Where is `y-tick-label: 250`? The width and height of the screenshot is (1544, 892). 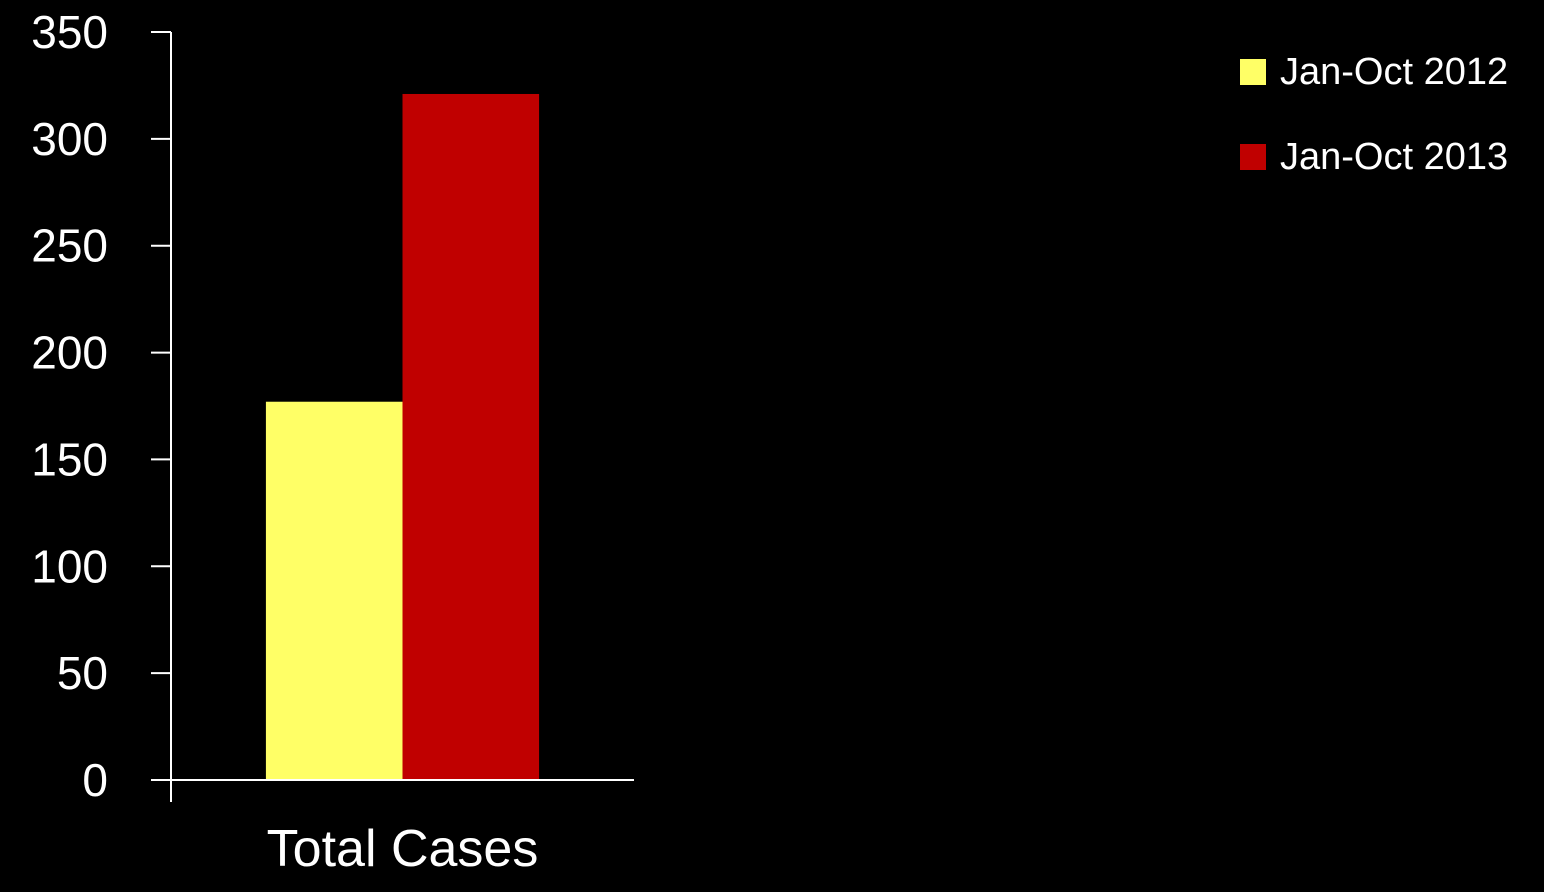 y-tick-label: 250 is located at coordinates (69, 246).